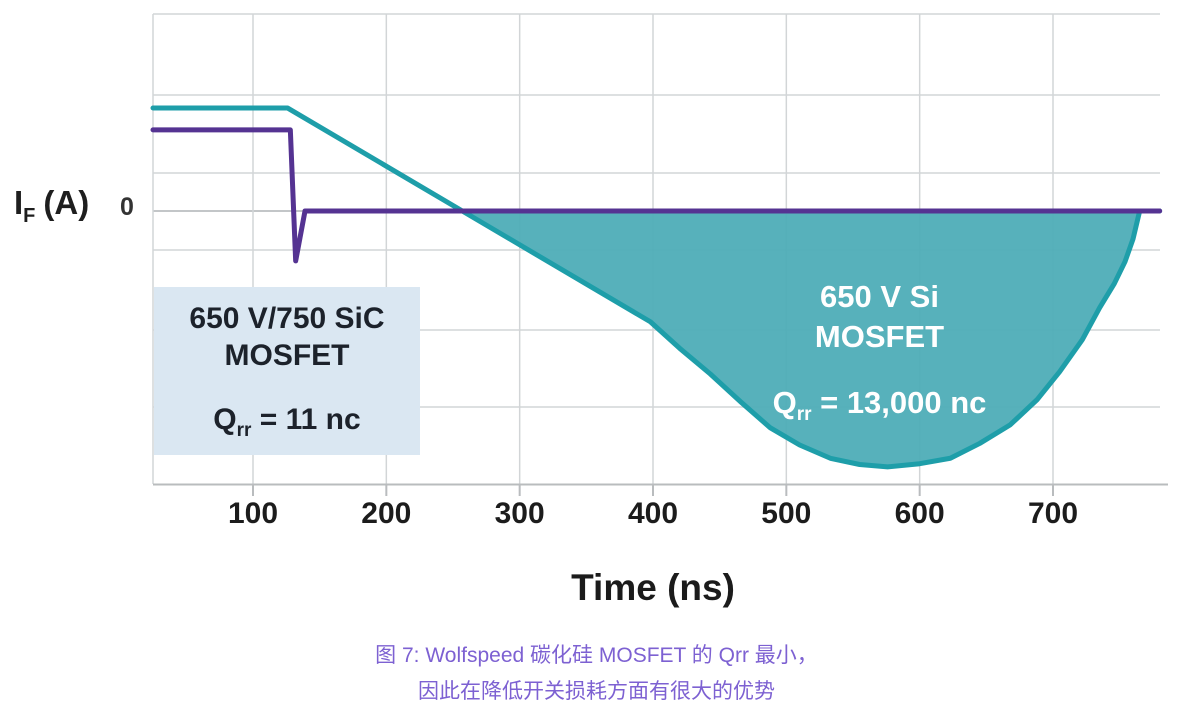 The height and width of the screenshot is (713, 1193). I want to click on y-axis-label: IF (A), so click(51, 206).